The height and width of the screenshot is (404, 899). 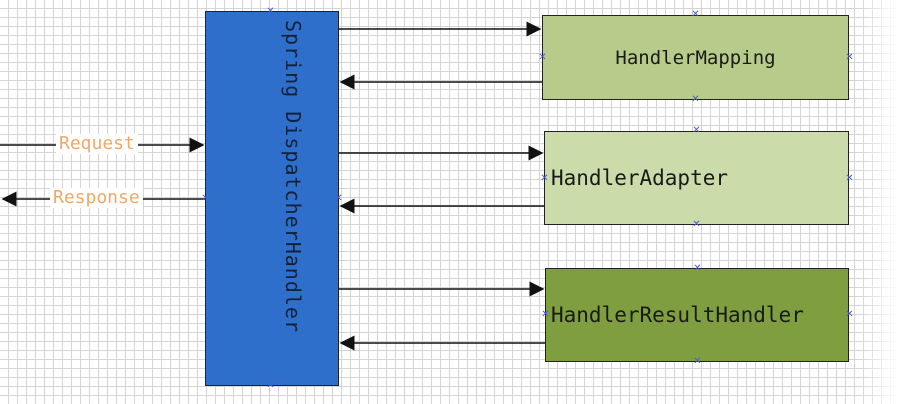 I want to click on handler-mapping-box: HandlerMapping, so click(x=695, y=57).